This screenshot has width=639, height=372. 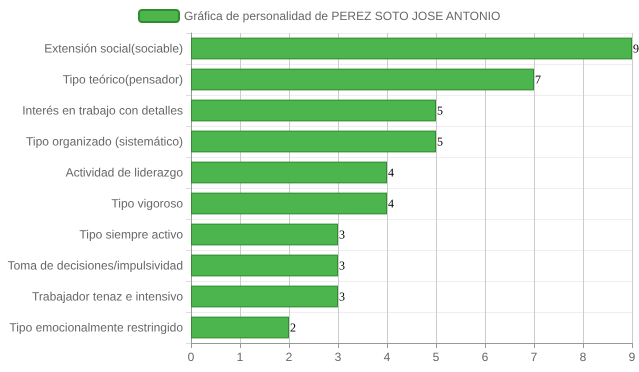 I want to click on data-label: 9, so click(x=636, y=49).